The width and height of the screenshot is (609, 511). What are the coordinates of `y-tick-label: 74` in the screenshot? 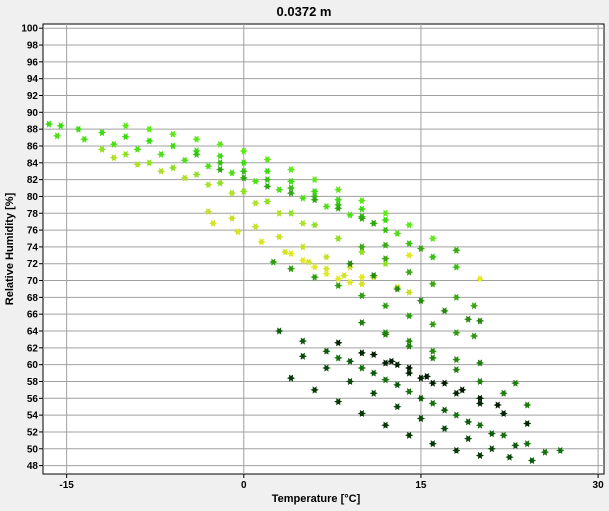 It's located at (33, 247).